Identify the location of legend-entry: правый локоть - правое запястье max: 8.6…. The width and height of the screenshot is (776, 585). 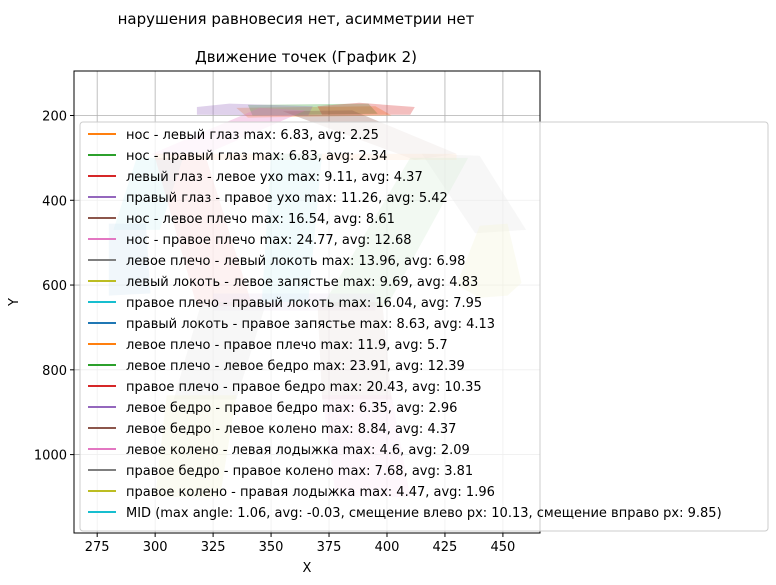
(310, 324).